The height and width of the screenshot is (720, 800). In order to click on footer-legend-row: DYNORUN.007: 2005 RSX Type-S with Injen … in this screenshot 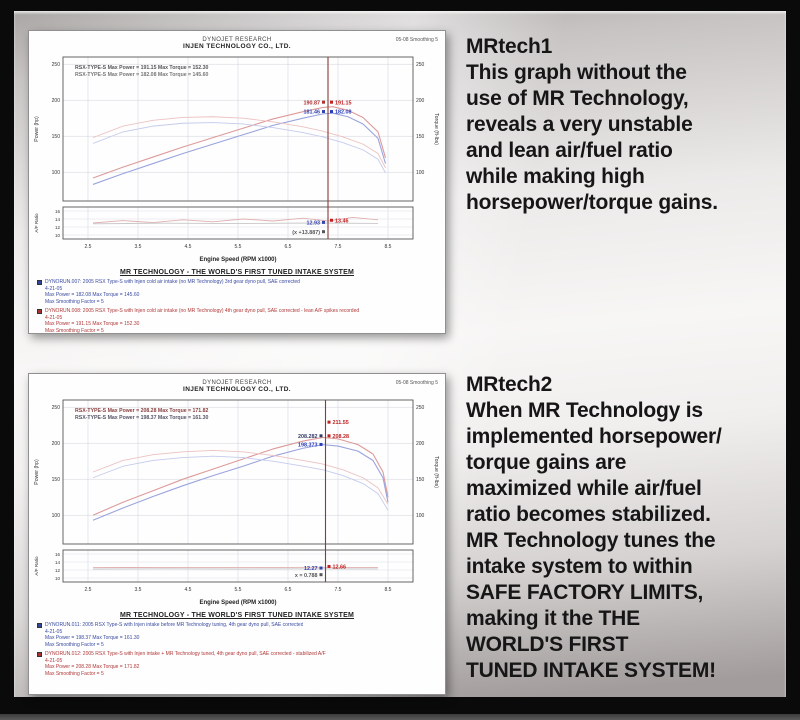, I will do `click(237, 292)`.